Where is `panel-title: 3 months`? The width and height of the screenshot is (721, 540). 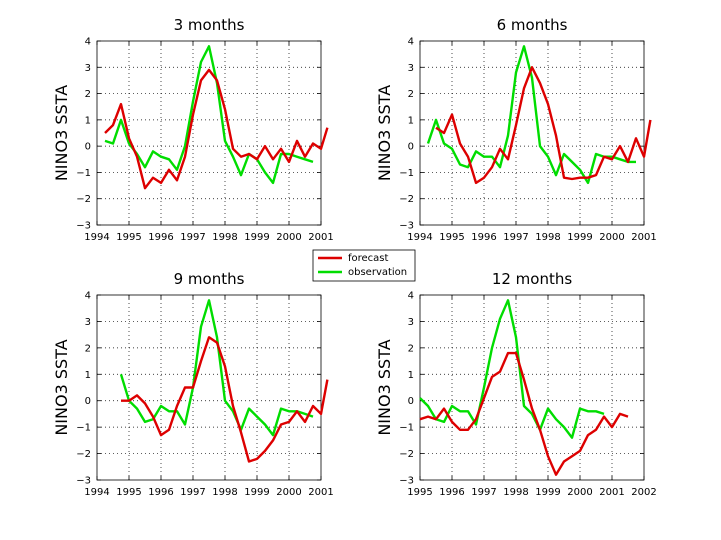 panel-title: 3 months is located at coordinates (209, 25).